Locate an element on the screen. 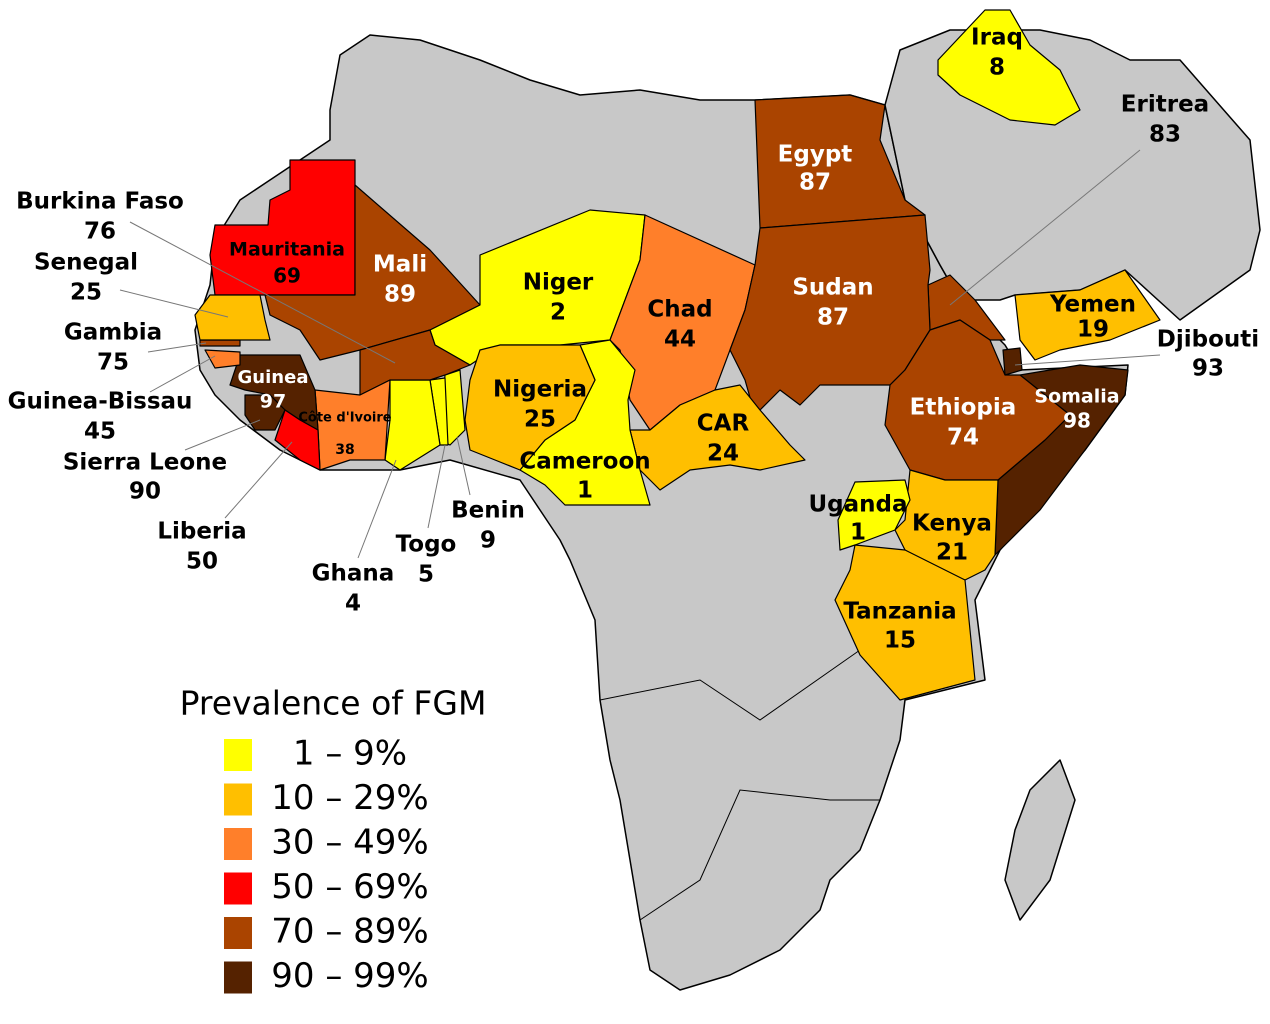 This screenshot has width=1270, height=1024. country-name: Chad is located at coordinates (679, 310).